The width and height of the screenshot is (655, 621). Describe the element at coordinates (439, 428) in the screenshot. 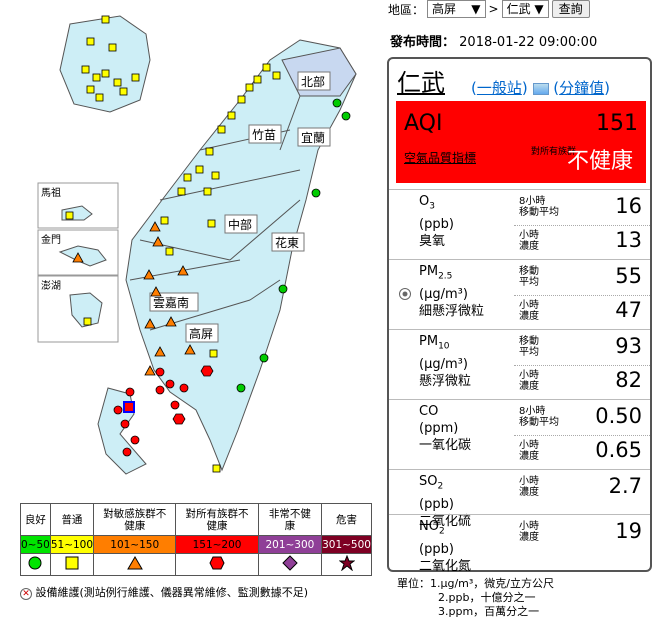

I see `pollutant-unit: (ppm)` at that location.